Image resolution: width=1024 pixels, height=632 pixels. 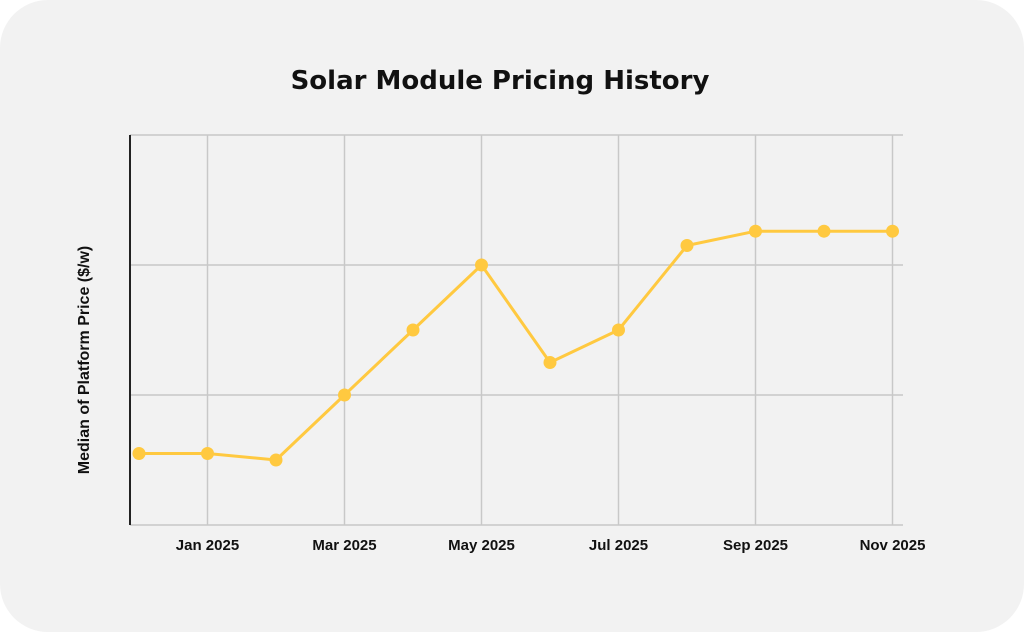 What do you see at coordinates (207, 545) in the screenshot?
I see `x-tick-label: Jan 2025` at bounding box center [207, 545].